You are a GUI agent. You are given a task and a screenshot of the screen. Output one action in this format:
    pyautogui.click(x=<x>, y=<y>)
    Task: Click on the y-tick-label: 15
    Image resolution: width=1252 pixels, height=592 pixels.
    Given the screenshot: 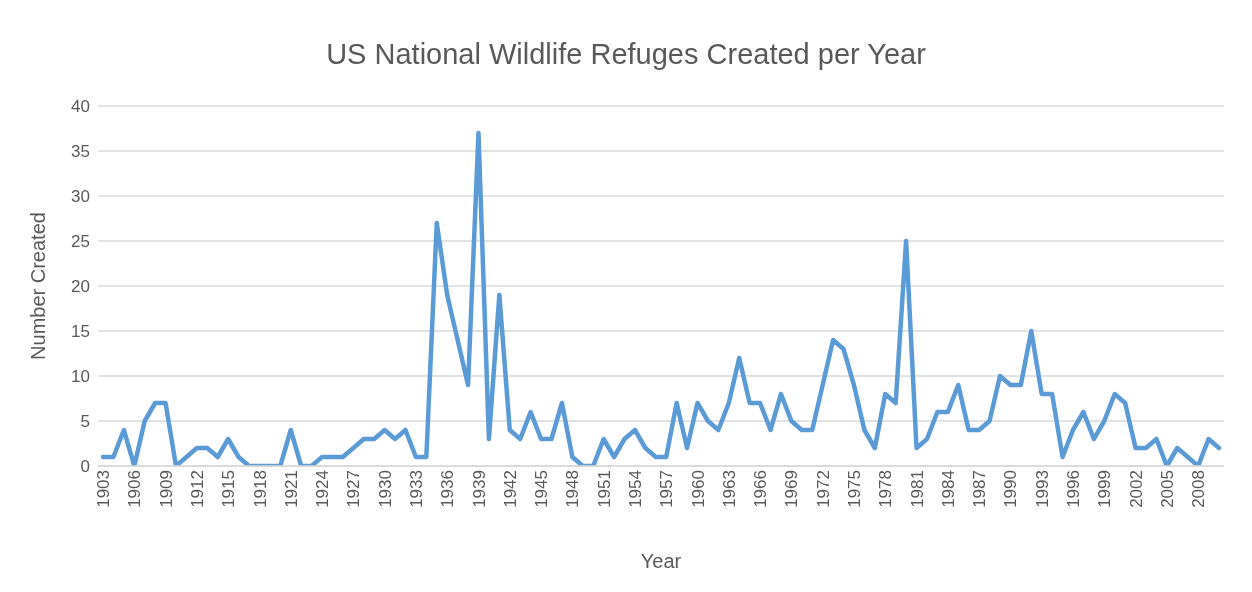 What is the action you would take?
    pyautogui.click(x=80, y=332)
    